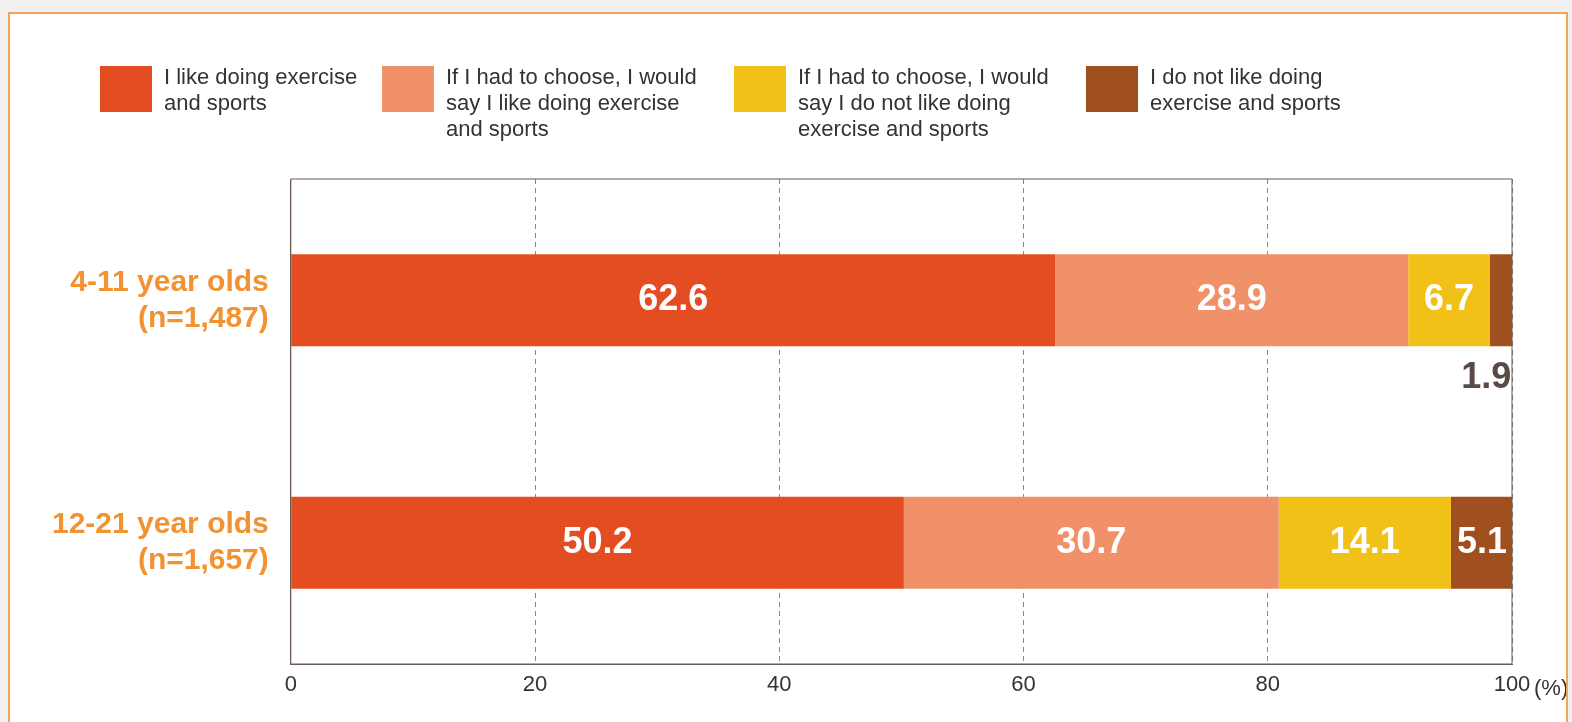  What do you see at coordinates (1267, 684) in the screenshot?
I see `x-tick-label: 80` at bounding box center [1267, 684].